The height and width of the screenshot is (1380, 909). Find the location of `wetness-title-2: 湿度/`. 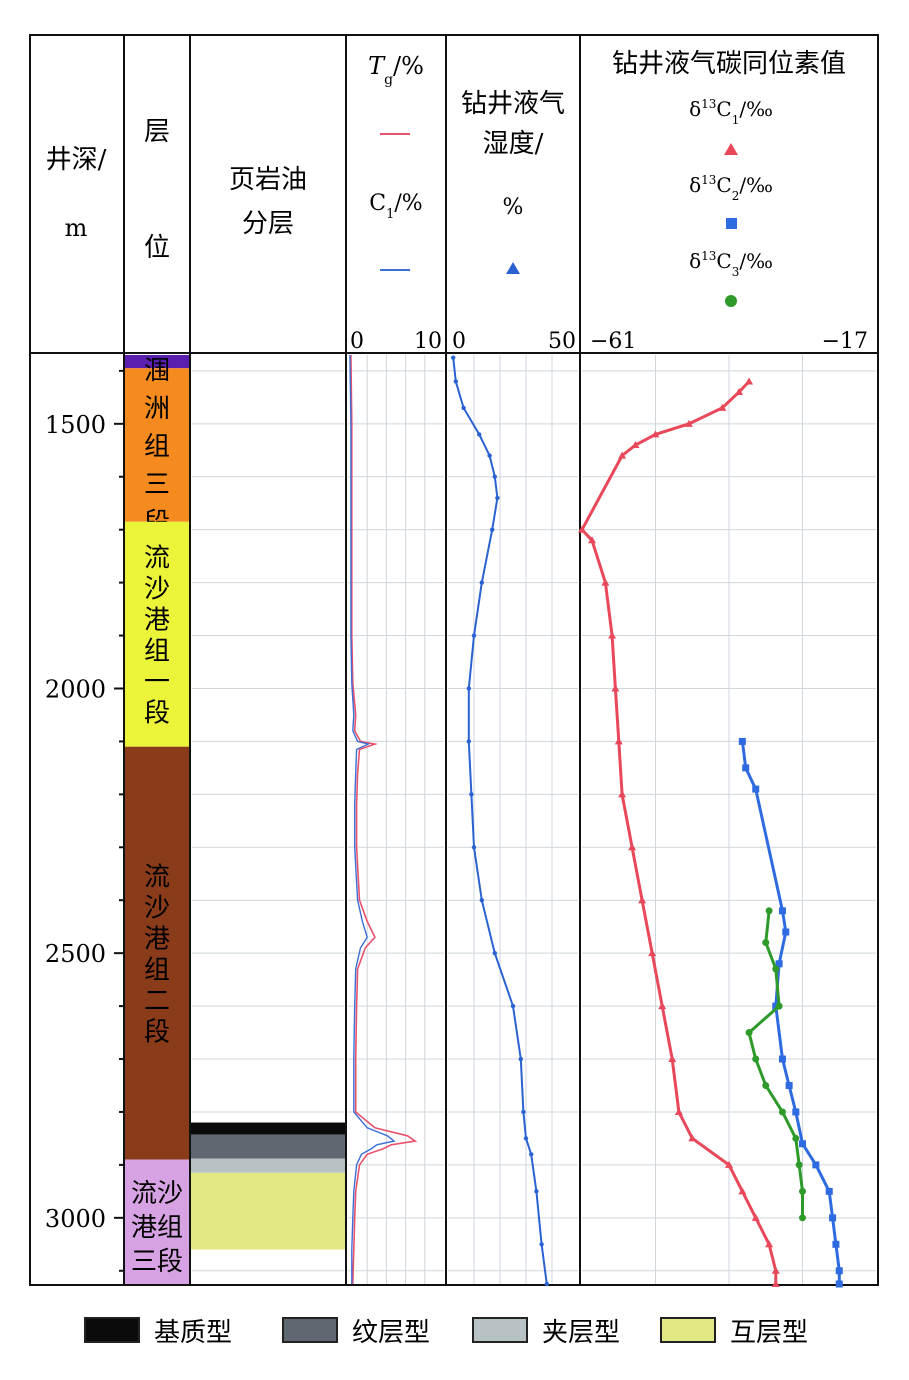

wetness-title-2: 湿度/ is located at coordinates (513, 144).